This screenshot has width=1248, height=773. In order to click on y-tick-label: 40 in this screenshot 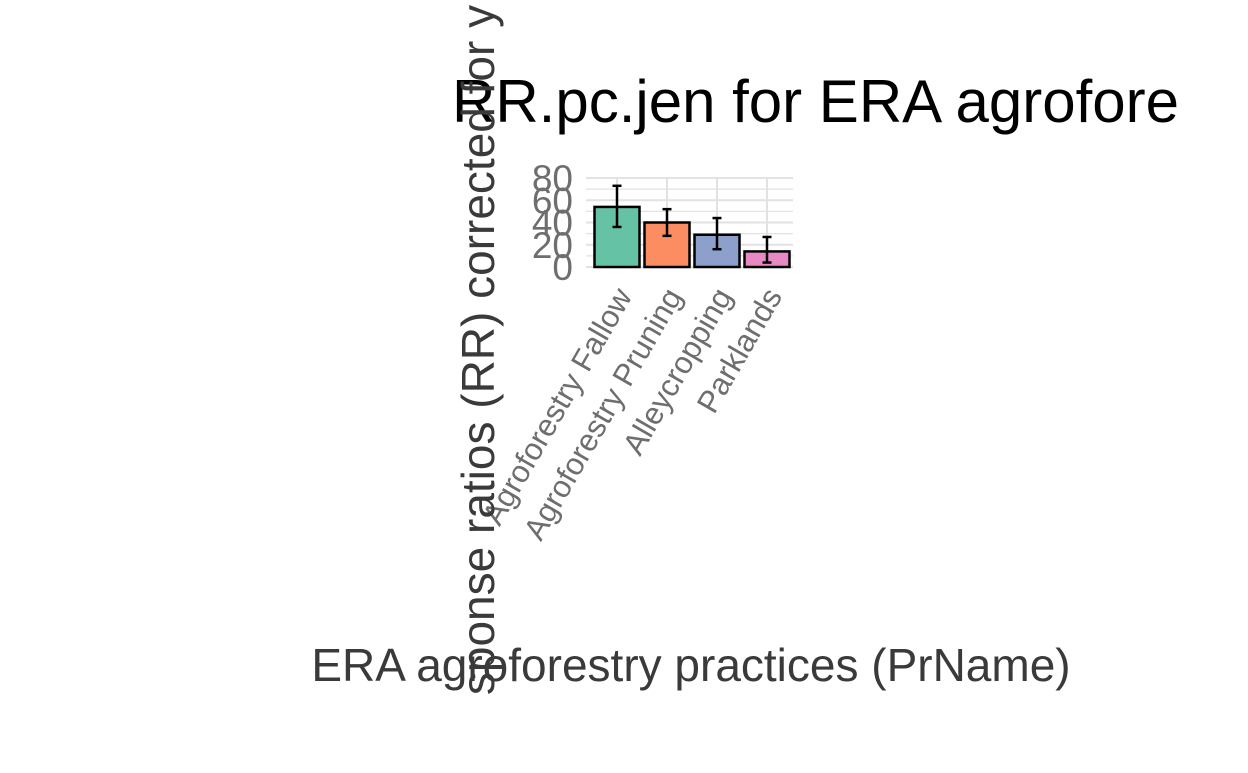, I will do `click(552, 223)`.